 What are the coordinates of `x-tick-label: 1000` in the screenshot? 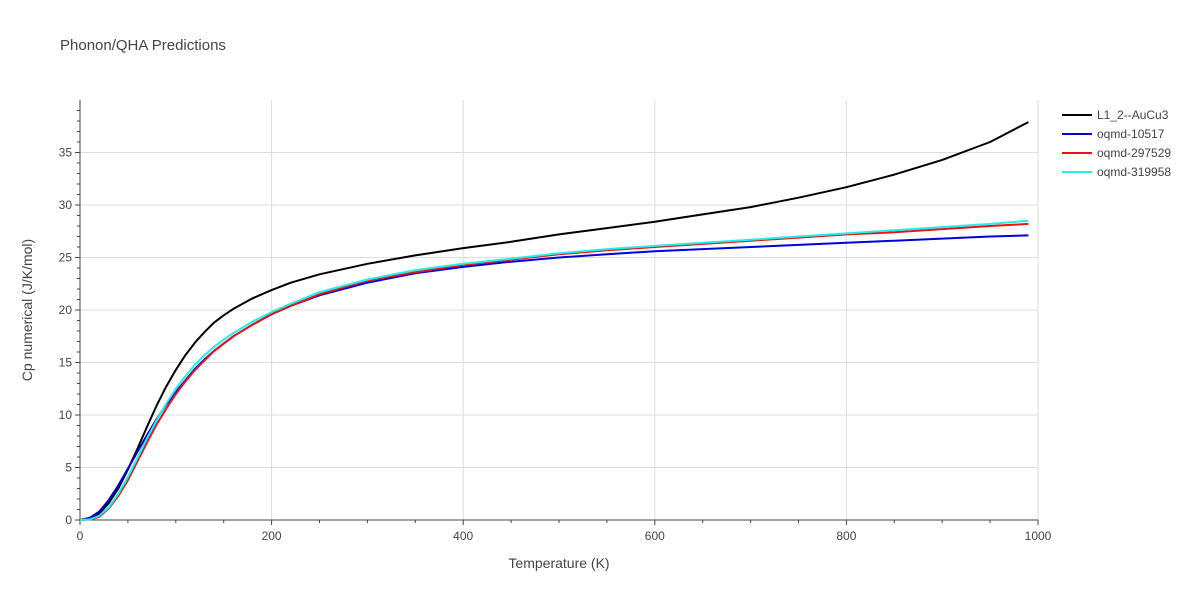 It's located at (1038, 536).